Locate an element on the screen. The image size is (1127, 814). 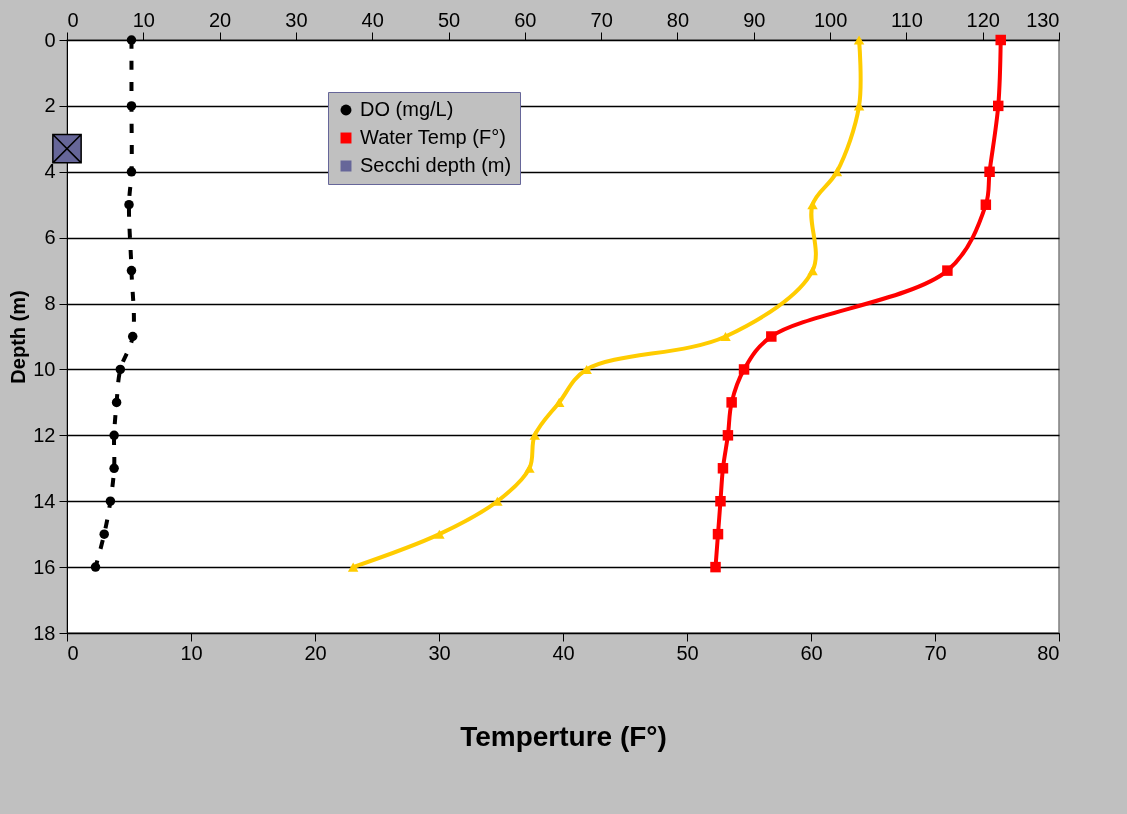
y-tick-label: 6 is located at coordinates (50, 237).